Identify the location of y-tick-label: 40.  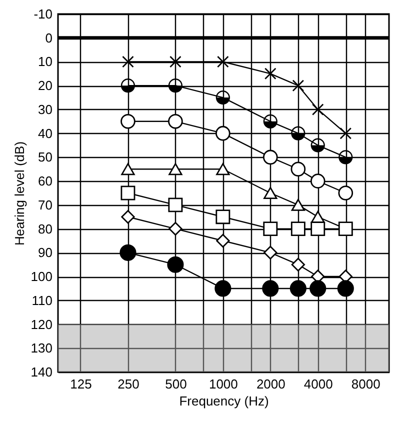
(45, 133).